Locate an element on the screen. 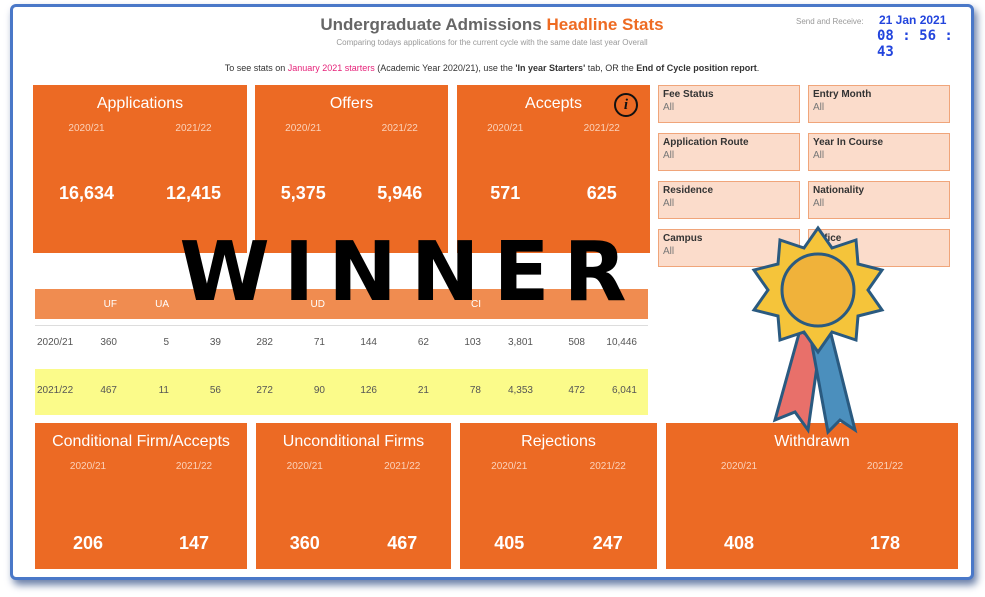  notice-part: 'In year Starters' is located at coordinates (550, 68).